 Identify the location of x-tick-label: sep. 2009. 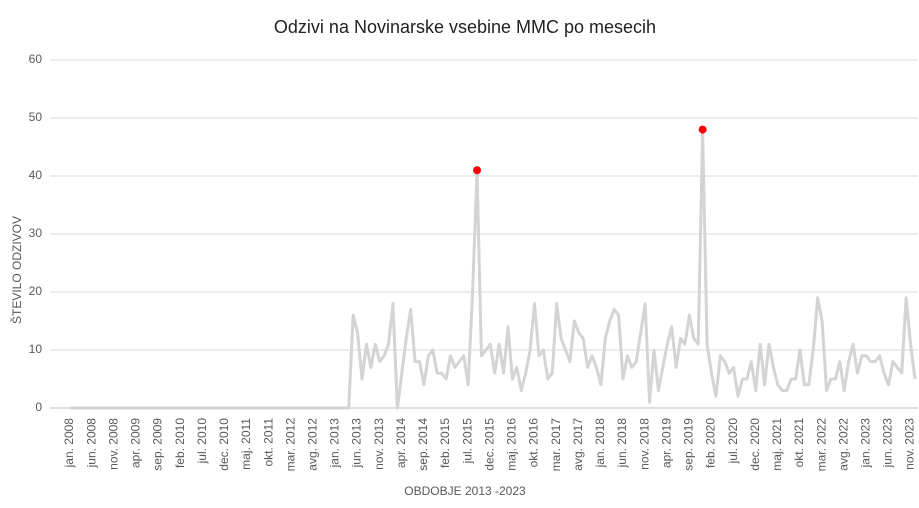
(158, 444).